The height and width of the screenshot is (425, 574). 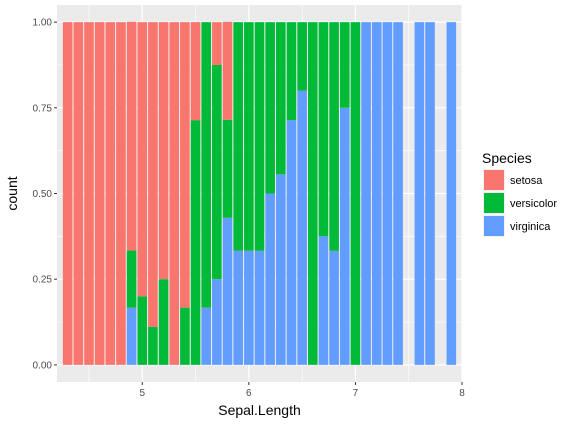 I want to click on legend-swatch-setosa, so click(x=494, y=180).